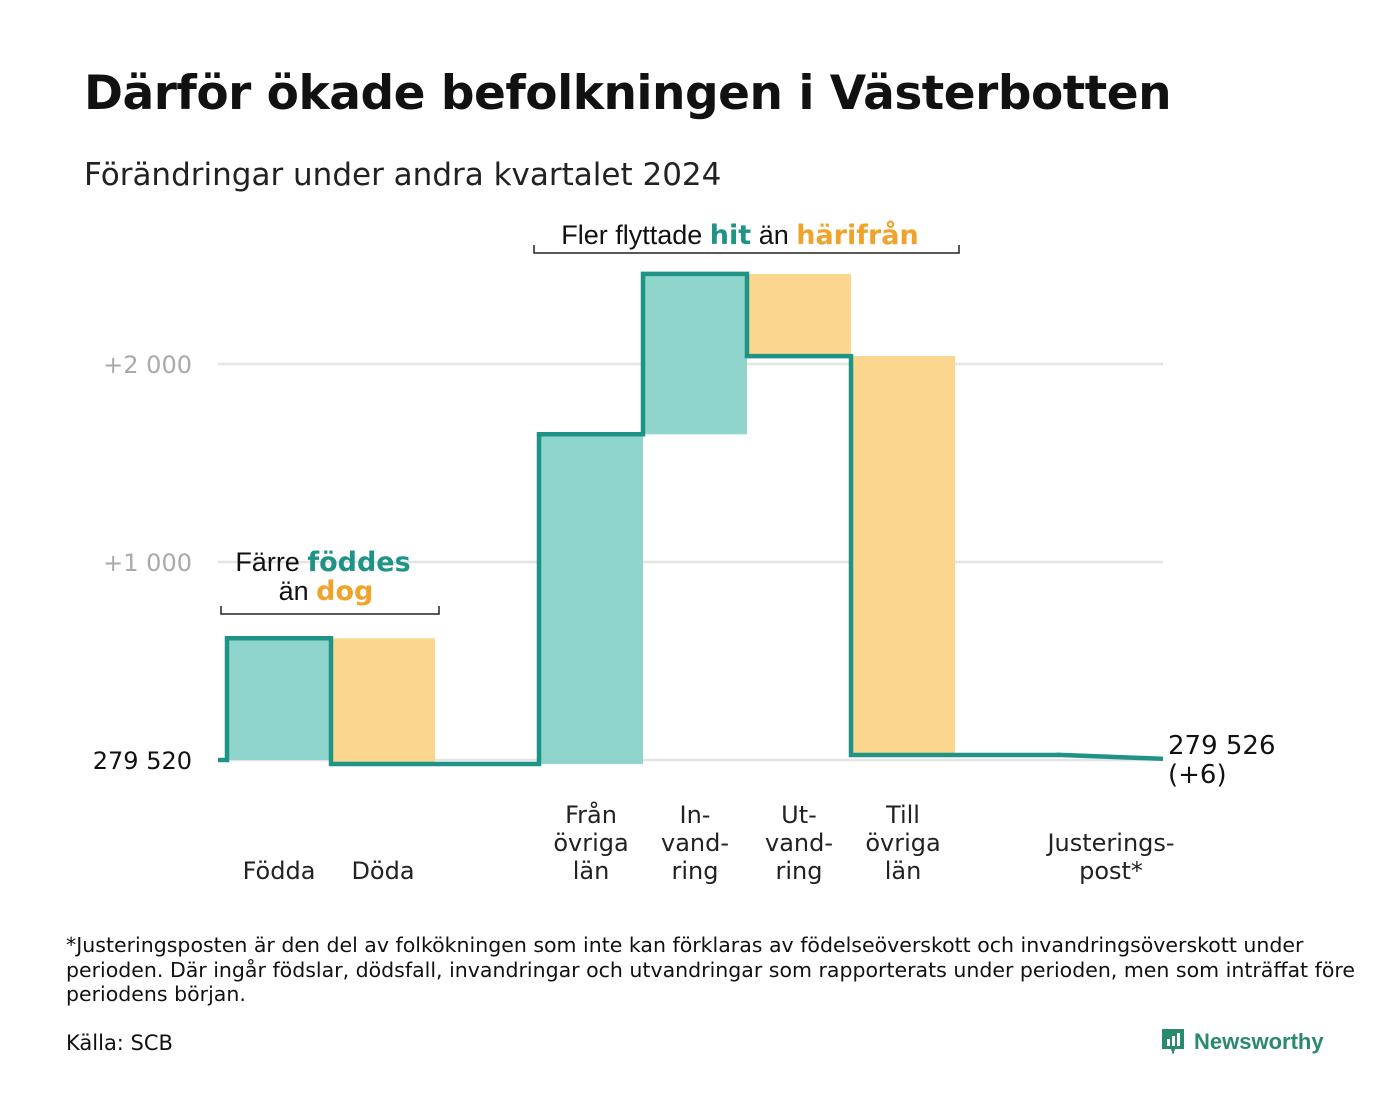 This screenshot has width=1400, height=1120. What do you see at coordinates (1197, 775) in the screenshot?
I see `end-value-label: (+6)` at bounding box center [1197, 775].